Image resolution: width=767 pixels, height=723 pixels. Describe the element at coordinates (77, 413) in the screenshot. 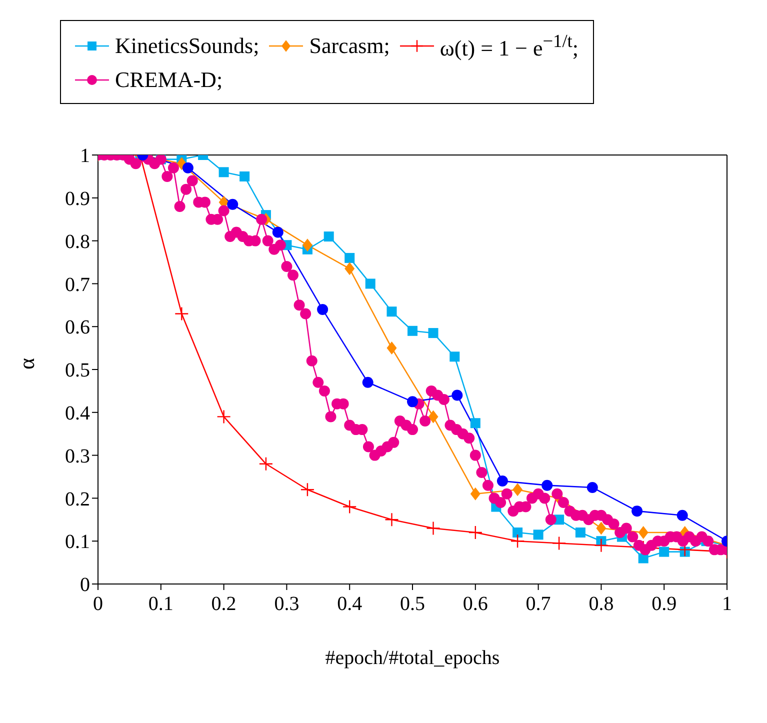

I see `y-tick-label: 0.4` at that location.